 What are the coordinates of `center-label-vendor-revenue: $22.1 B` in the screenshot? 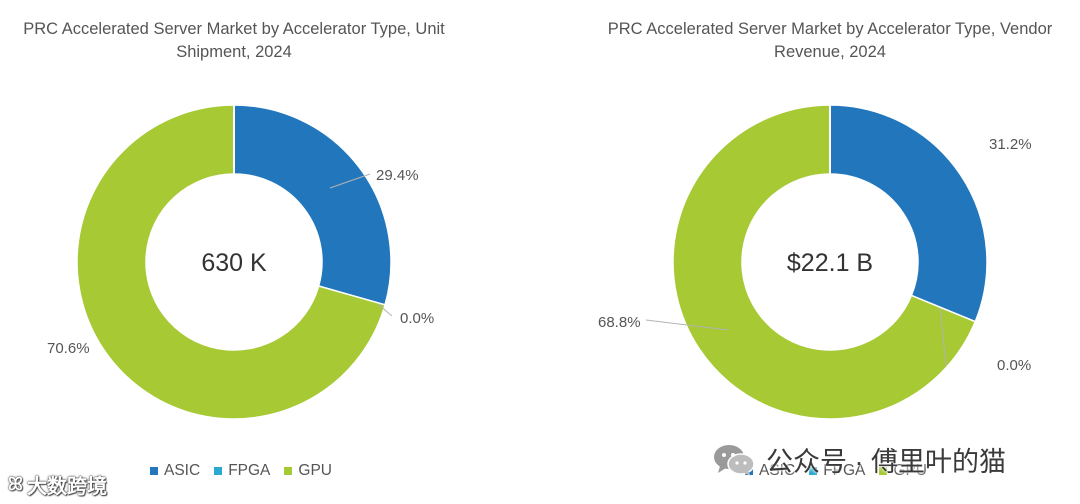 It's located at (830, 263).